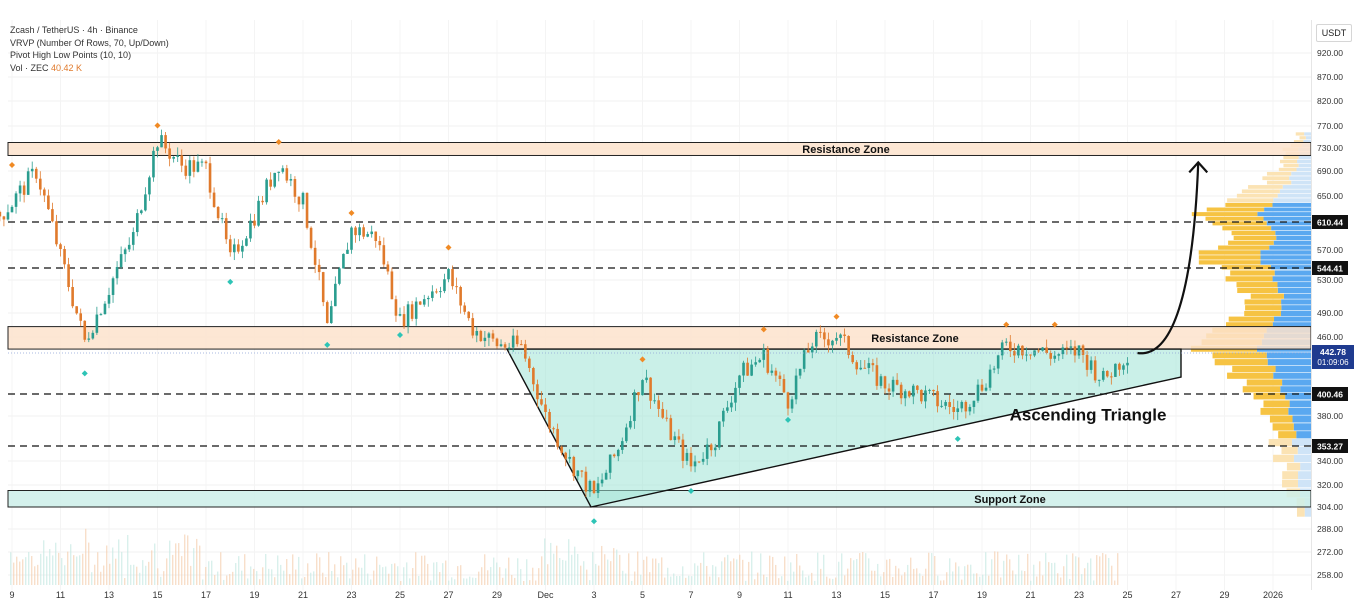  Describe the element at coordinates (89, 42) in the screenshot. I see `legend-vrvp: VRVP (Number Of Rows, 70, Up/Down)` at that location.